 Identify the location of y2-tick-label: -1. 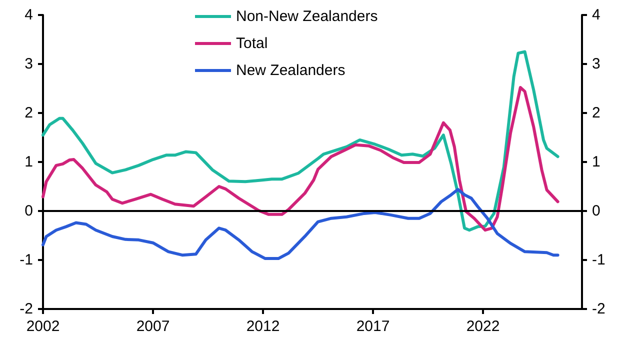
(599, 260).